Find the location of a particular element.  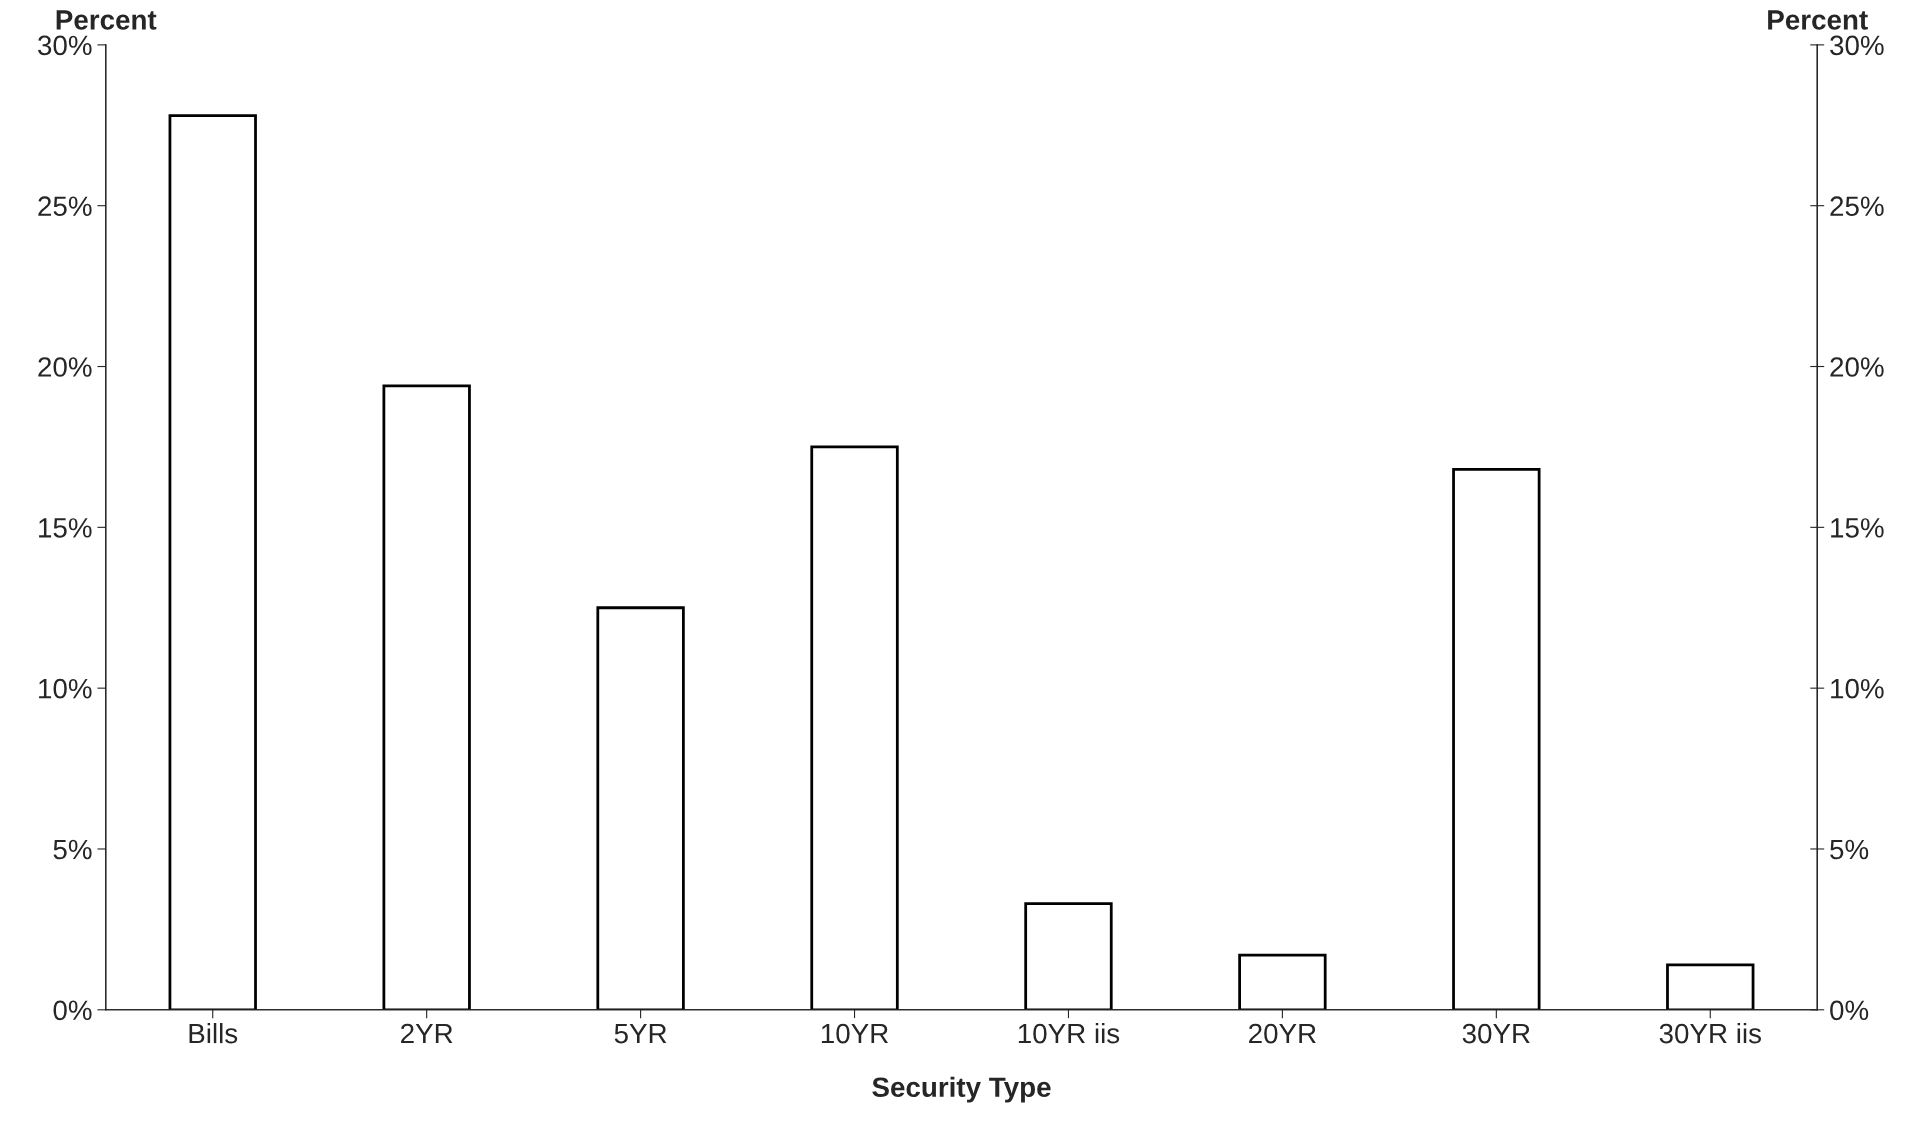

x-tick-label: 10YR is located at coordinates (854, 1033).